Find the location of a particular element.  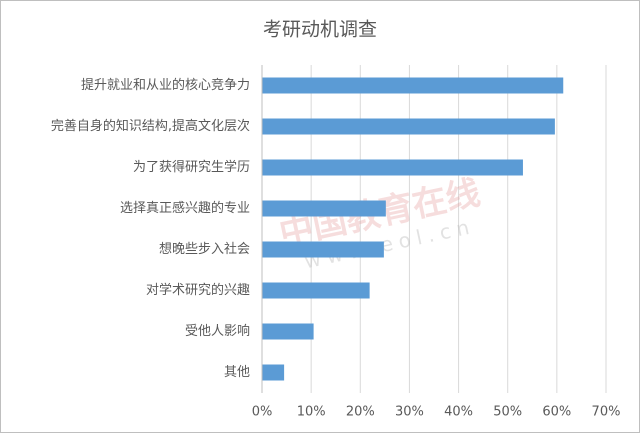

x-tick-label: 70% is located at coordinates (606, 412).